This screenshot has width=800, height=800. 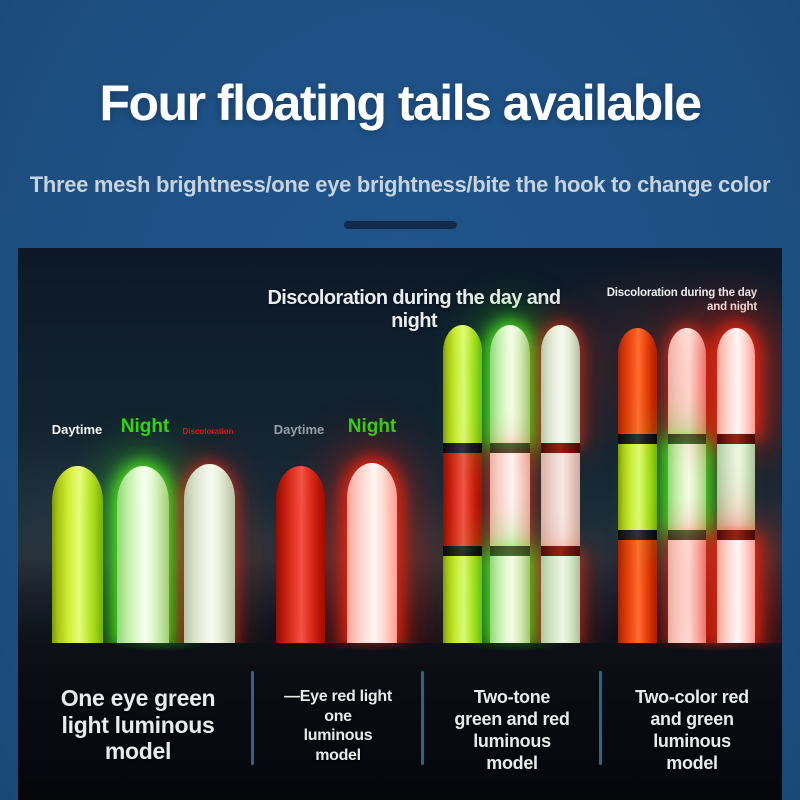 What do you see at coordinates (208, 431) in the screenshot?
I see `tail-label: Discoloration` at bounding box center [208, 431].